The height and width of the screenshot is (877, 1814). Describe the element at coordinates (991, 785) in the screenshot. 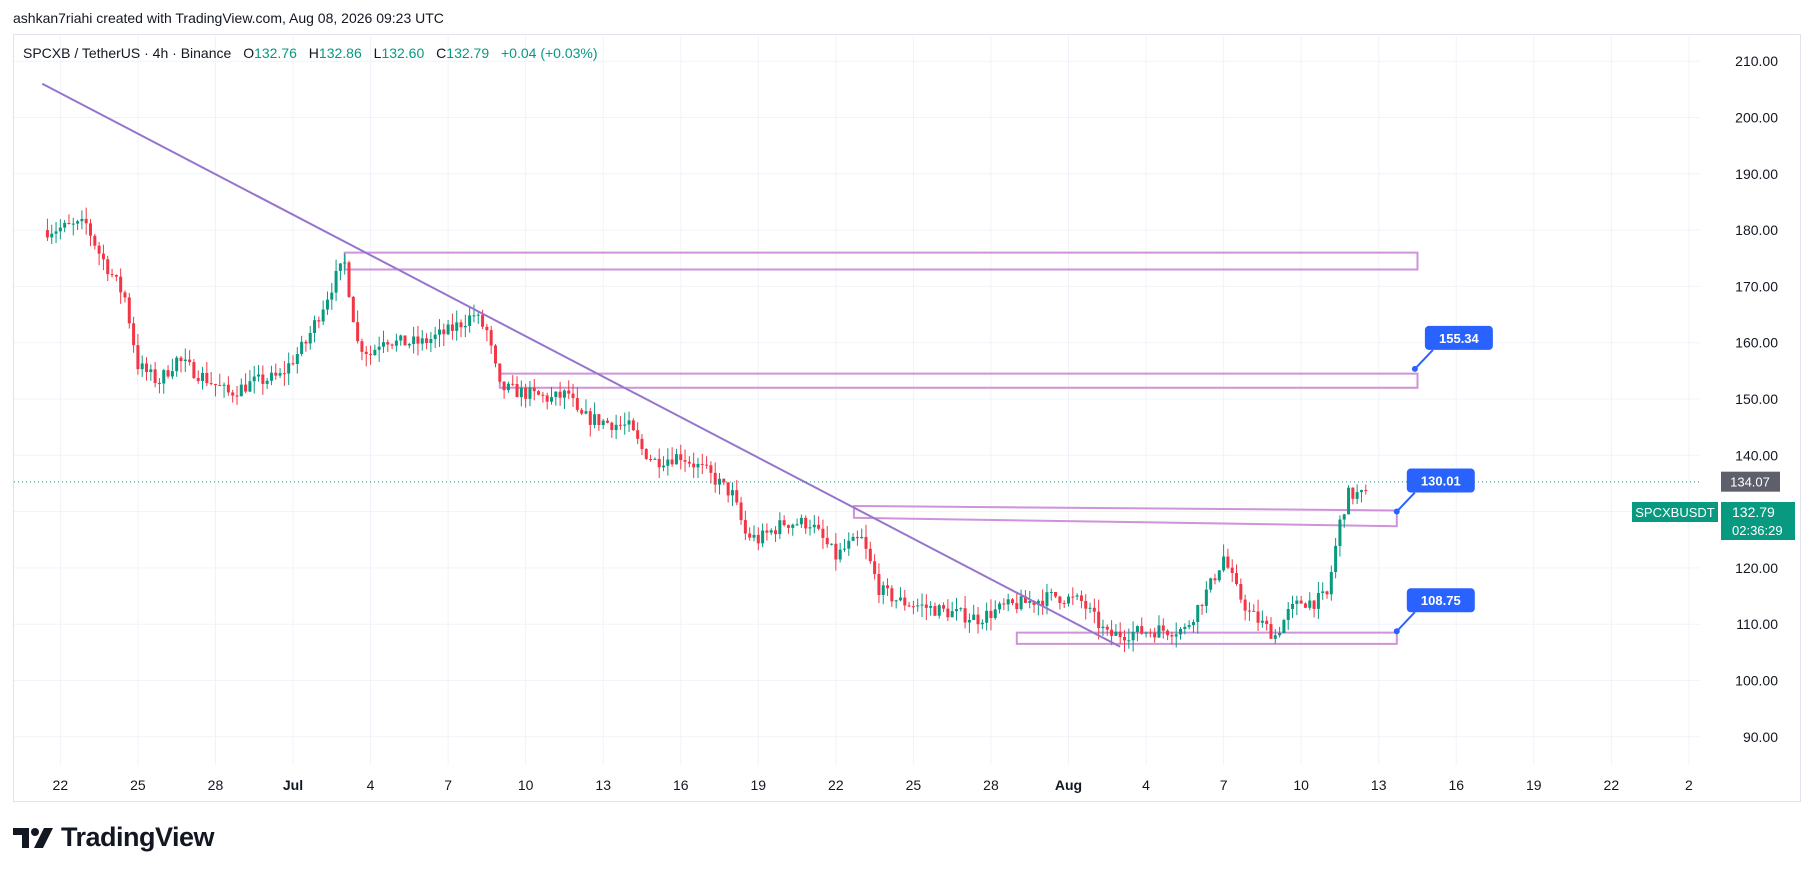

I see `x-tick-label: 28` at that location.